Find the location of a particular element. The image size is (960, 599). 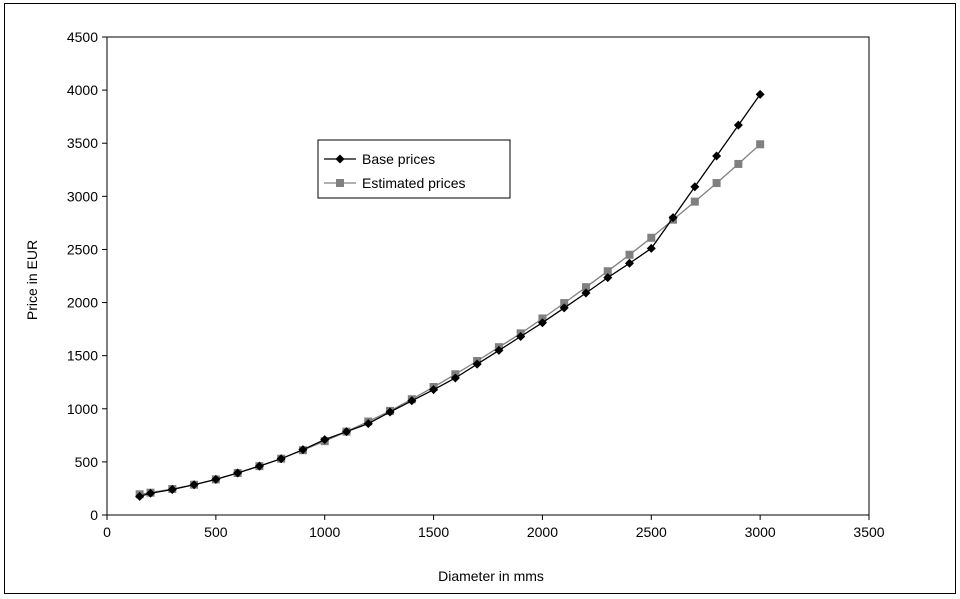

y-tick-label: 2000 is located at coordinates (82, 303).